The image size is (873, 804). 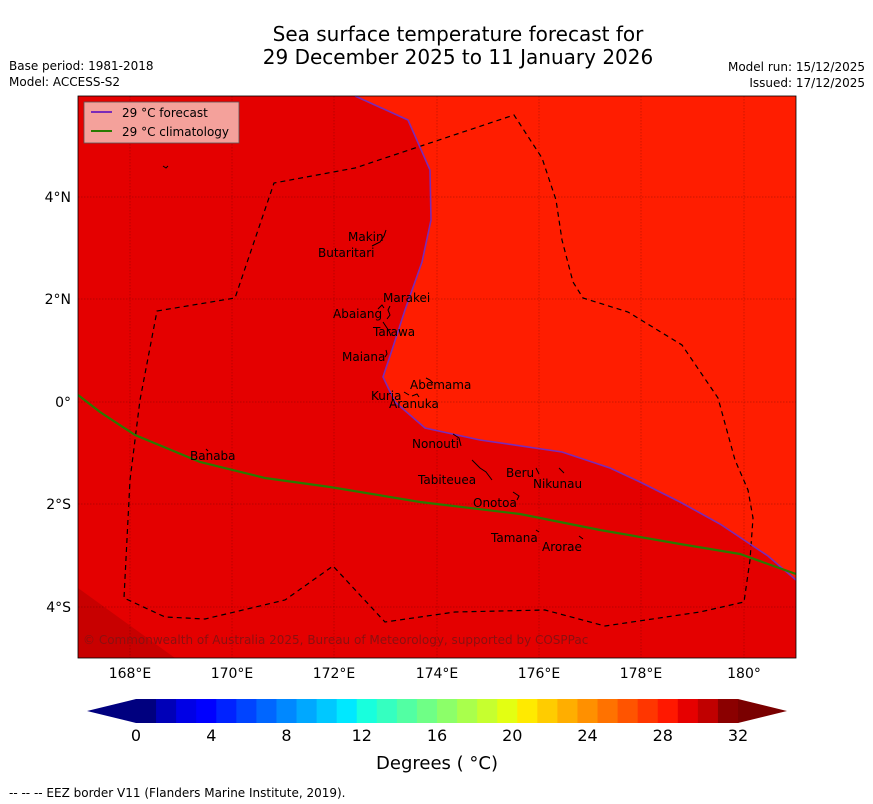 I want to click on colorbar-under-arrow, so click(x=111, y=711).